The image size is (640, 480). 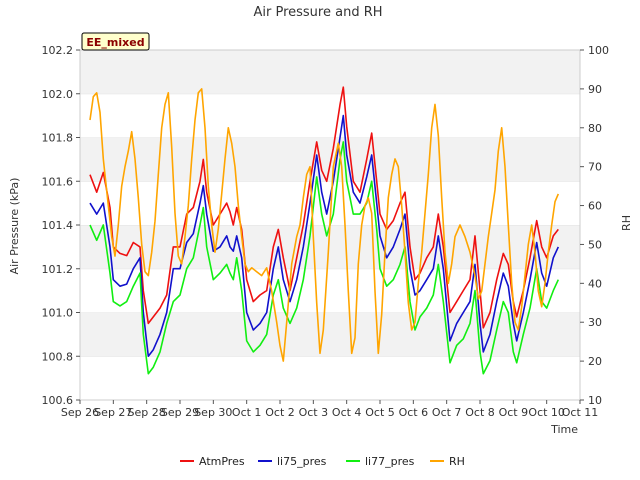 What do you see at coordinates (595, 361) in the screenshot?
I see `y2-tick-label: 20` at bounding box center [595, 361].